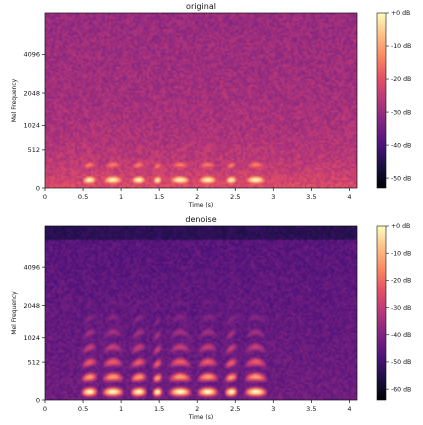 The image size is (423, 425). What do you see at coordinates (200, 219) in the screenshot?
I see `chart-title: denoise` at bounding box center [200, 219].